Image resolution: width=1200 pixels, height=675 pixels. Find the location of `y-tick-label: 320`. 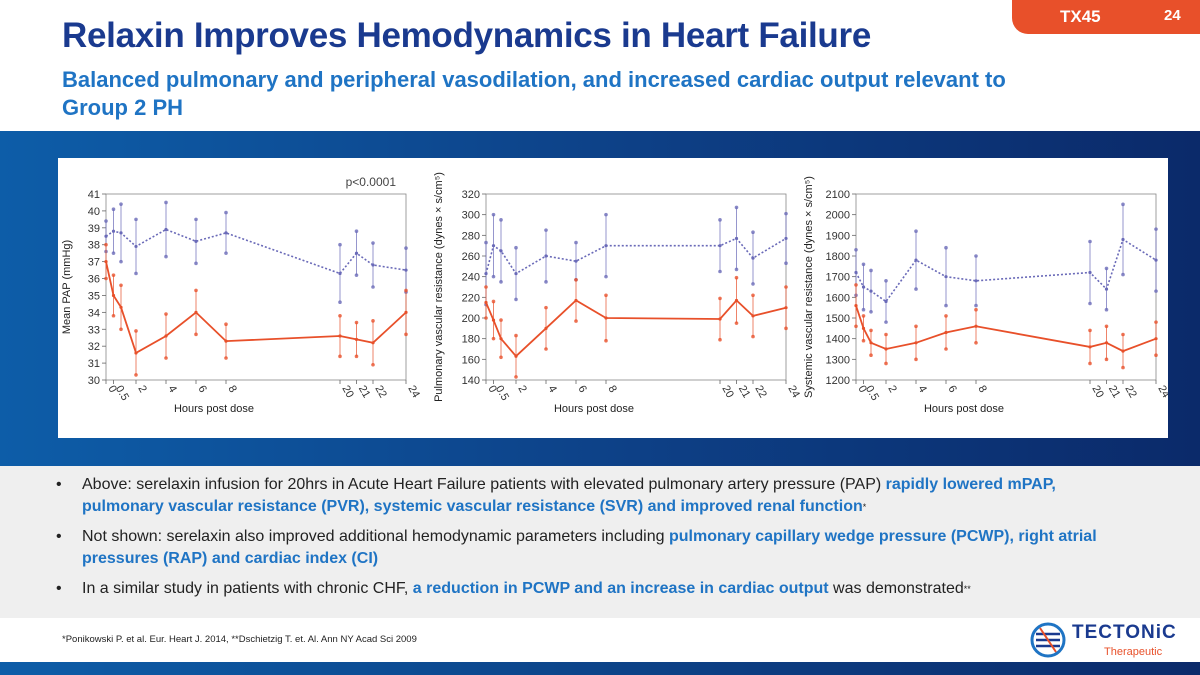

y-tick-label: 320 is located at coordinates (471, 195).